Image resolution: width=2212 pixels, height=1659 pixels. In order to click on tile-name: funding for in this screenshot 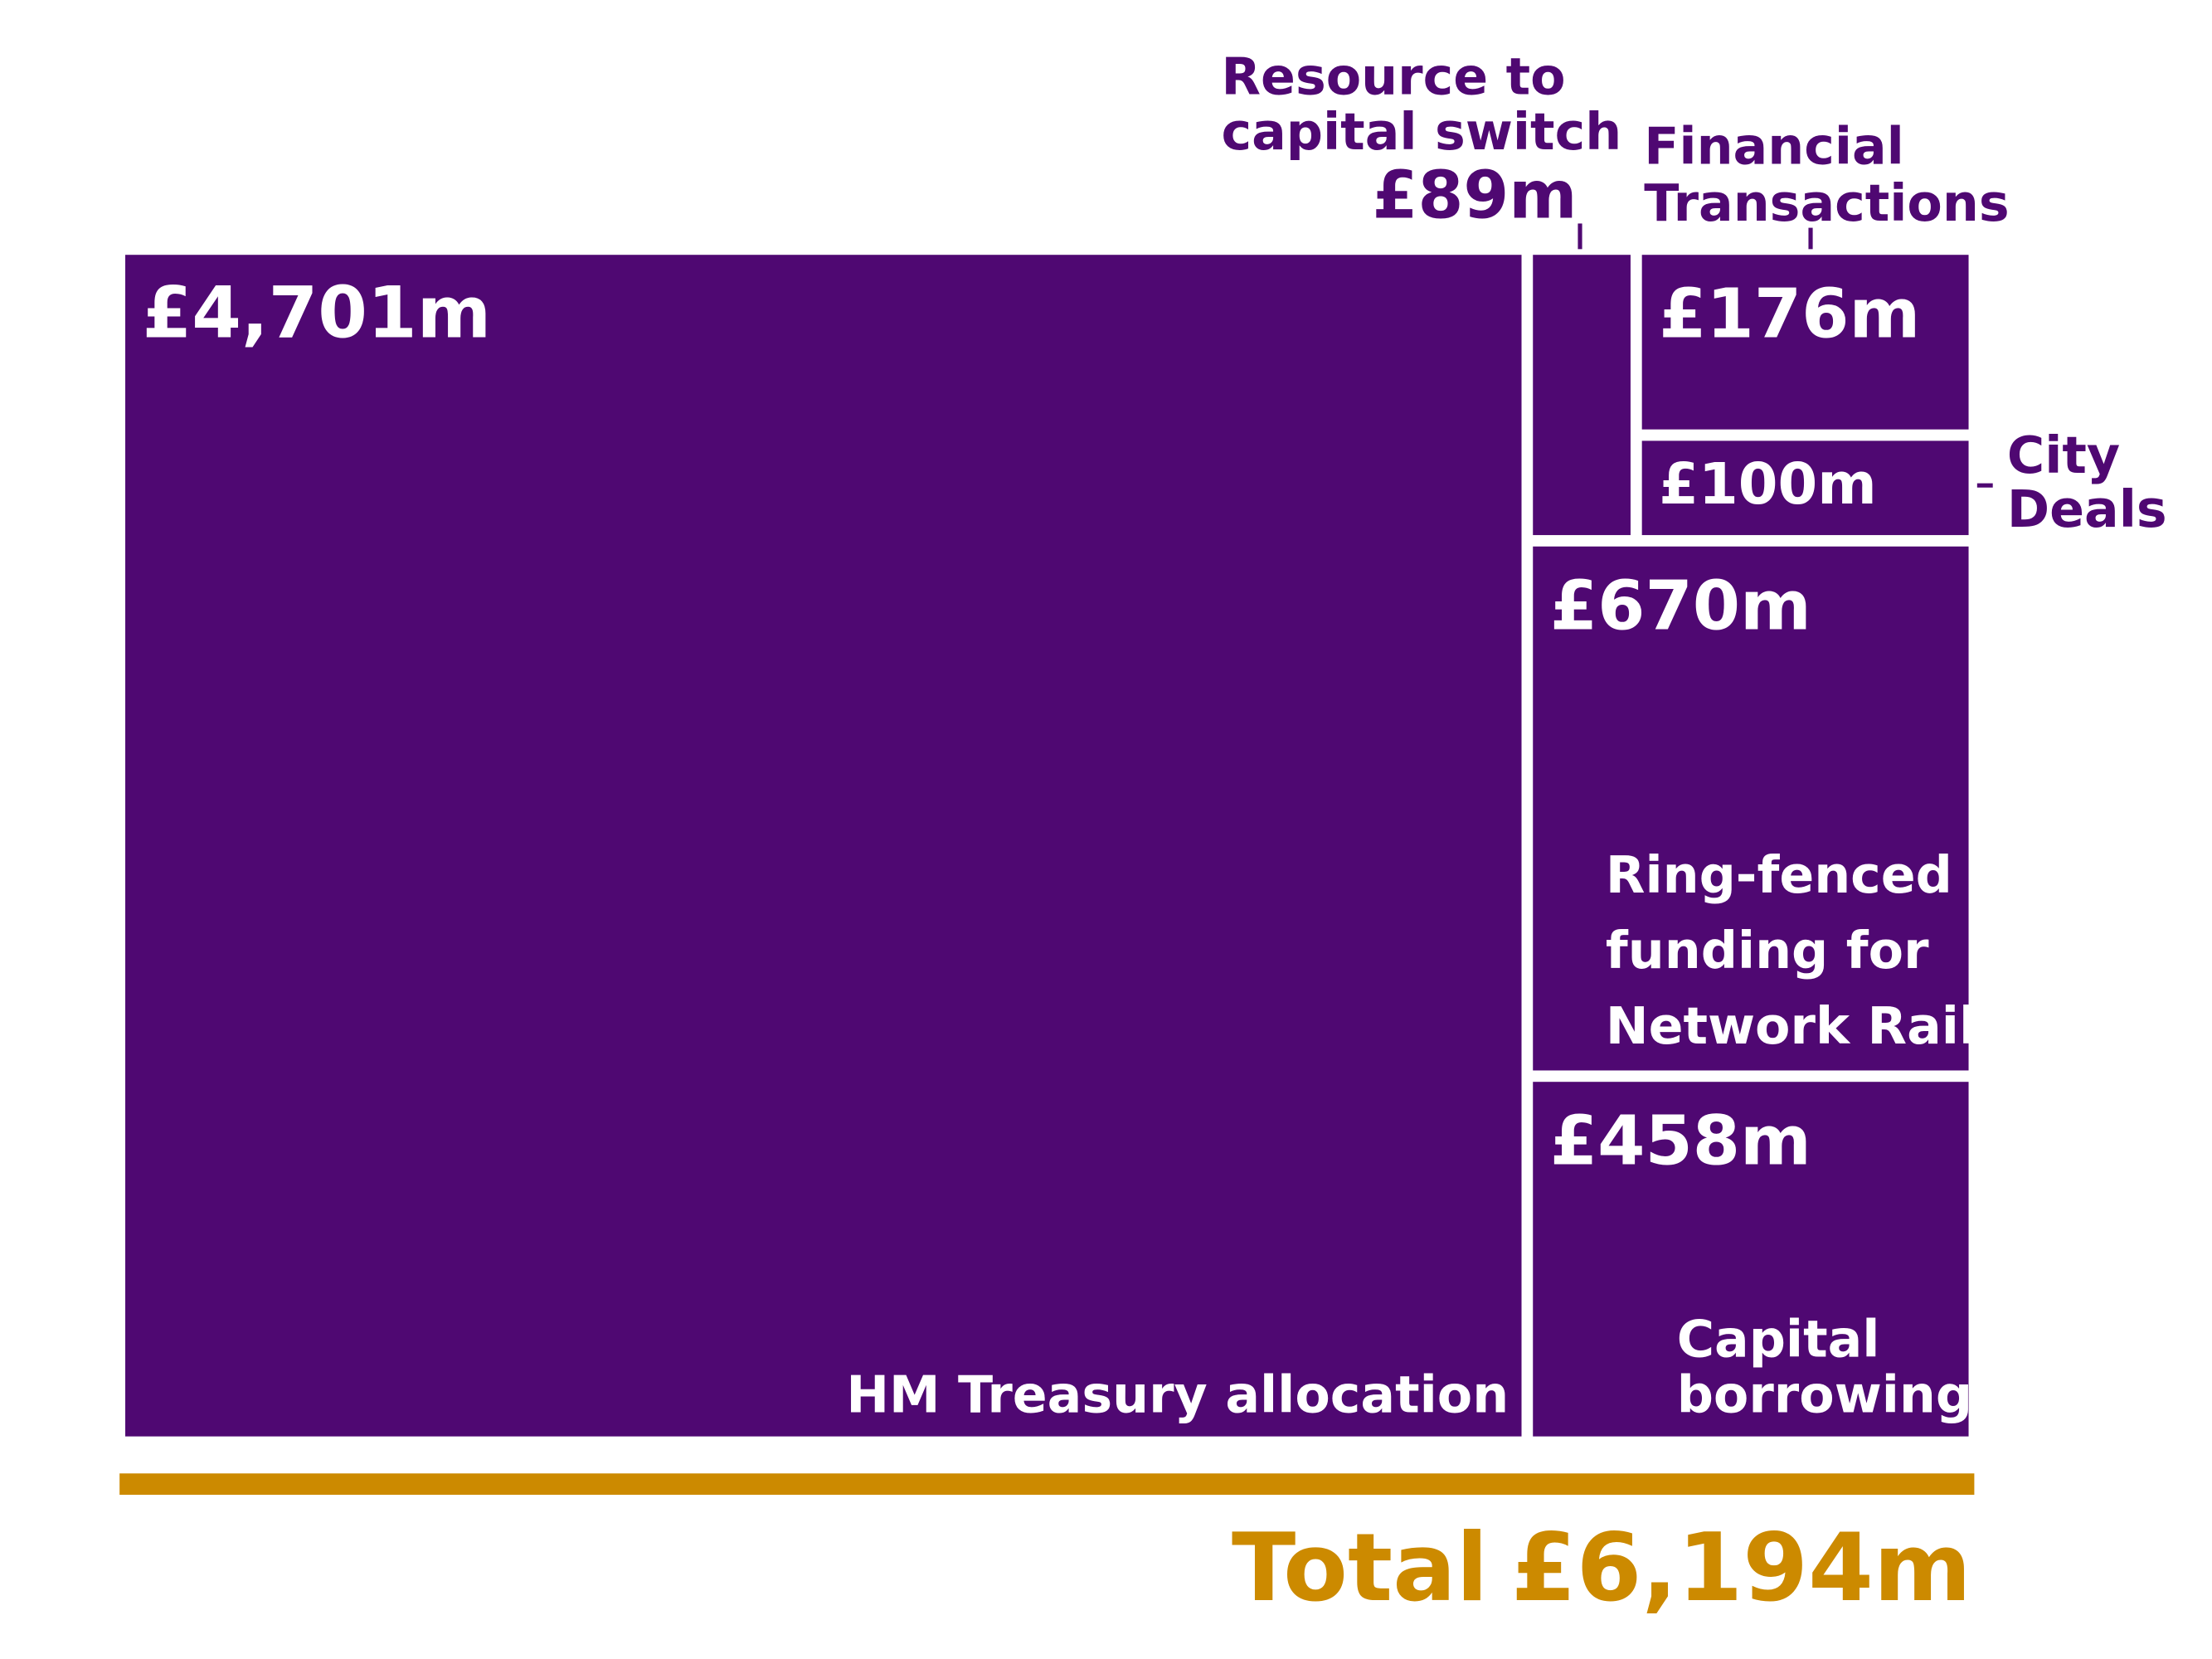, I will do `click(1768, 950)`.